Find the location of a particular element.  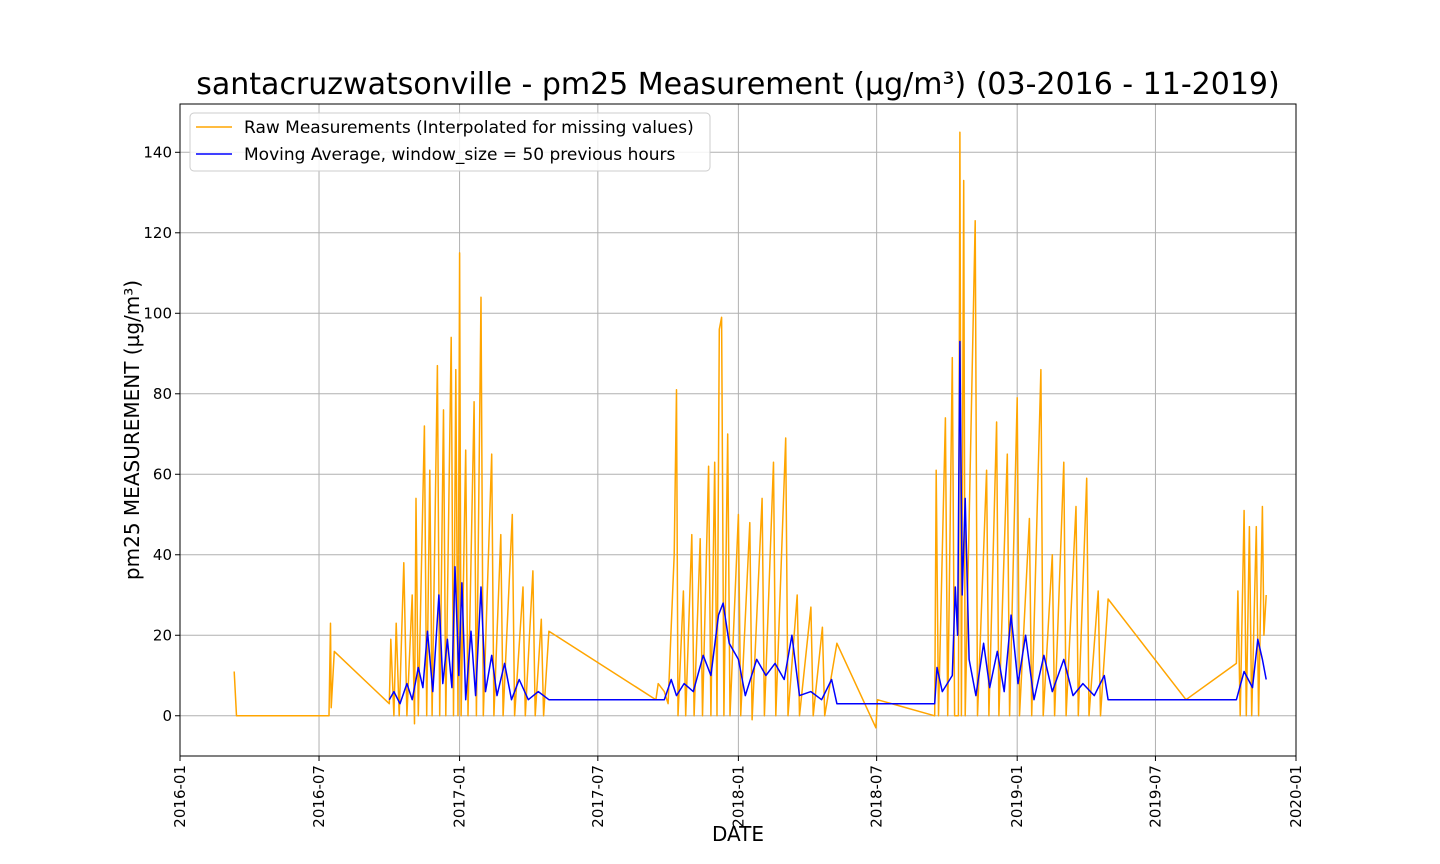

y-tick-label: 0 is located at coordinates (167, 716).